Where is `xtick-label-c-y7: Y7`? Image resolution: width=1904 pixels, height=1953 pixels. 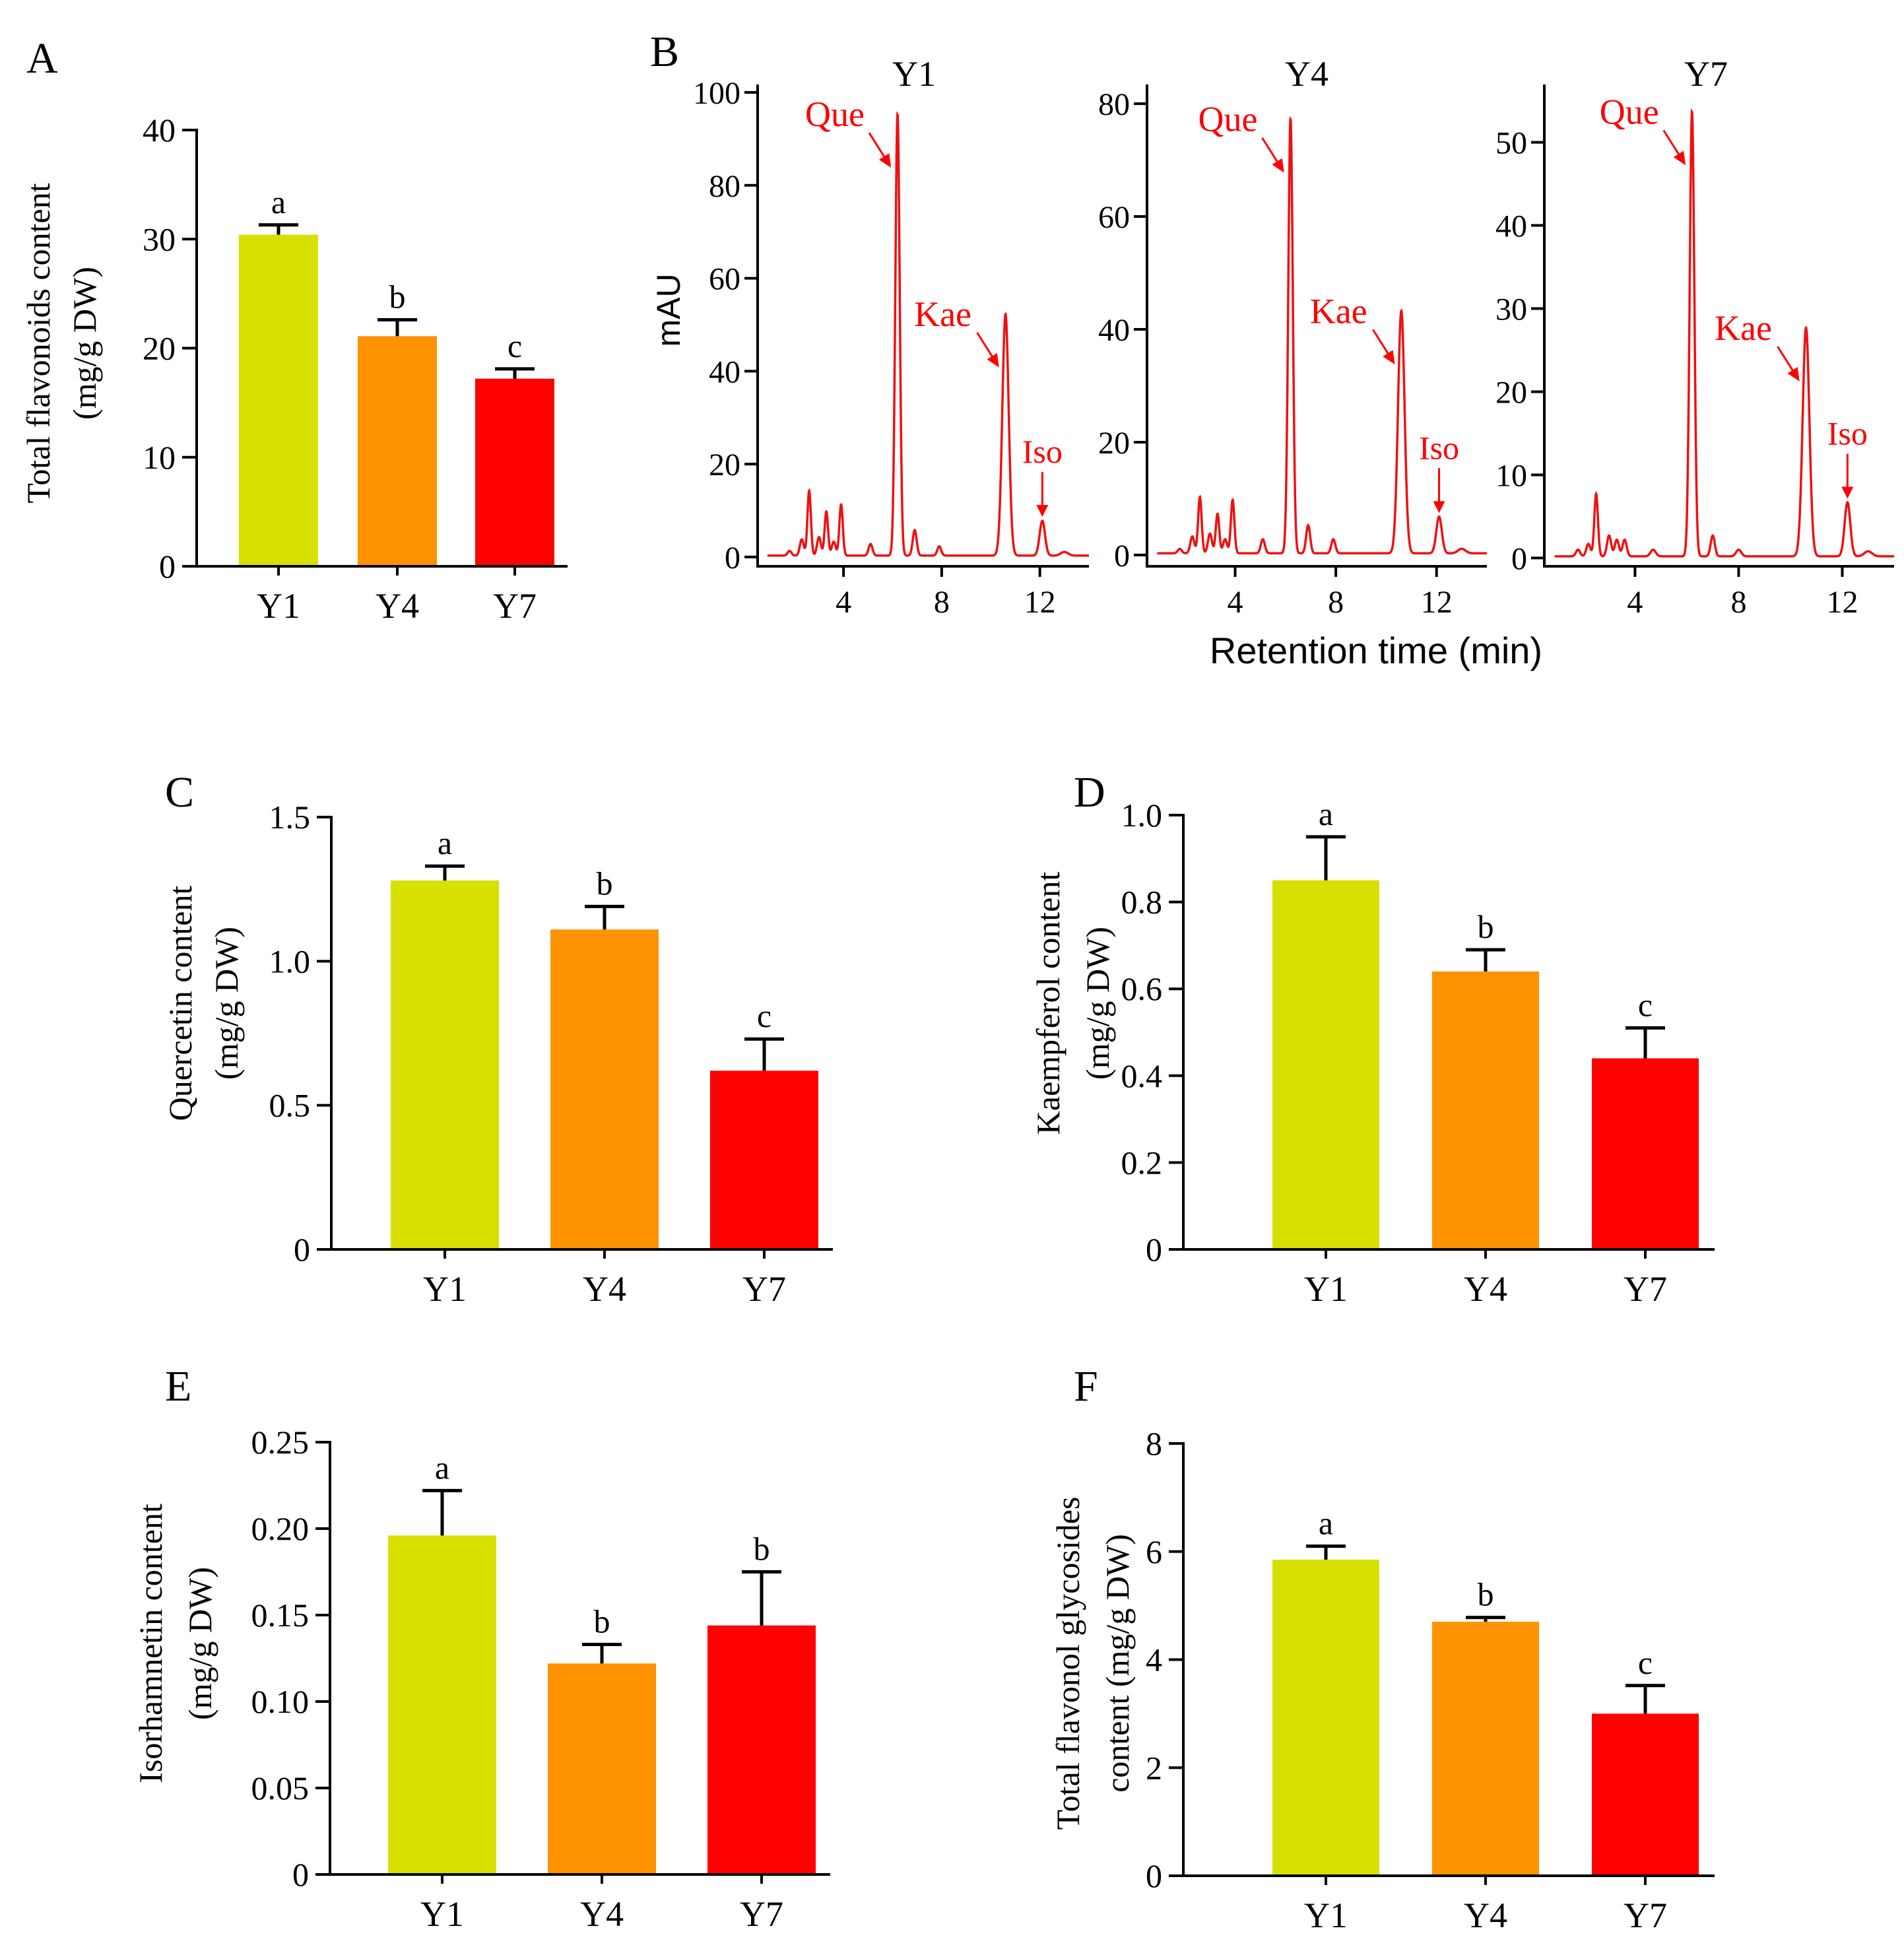 xtick-label-c-y7: Y7 is located at coordinates (764, 1289).